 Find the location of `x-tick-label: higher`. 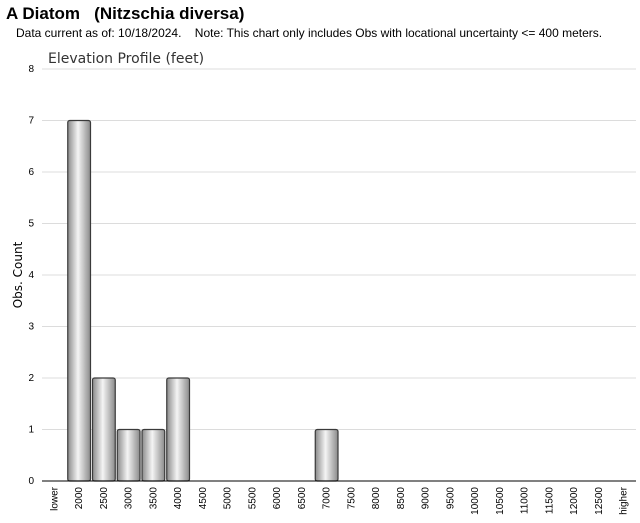

x-tick-label: higher is located at coordinates (624, 500).